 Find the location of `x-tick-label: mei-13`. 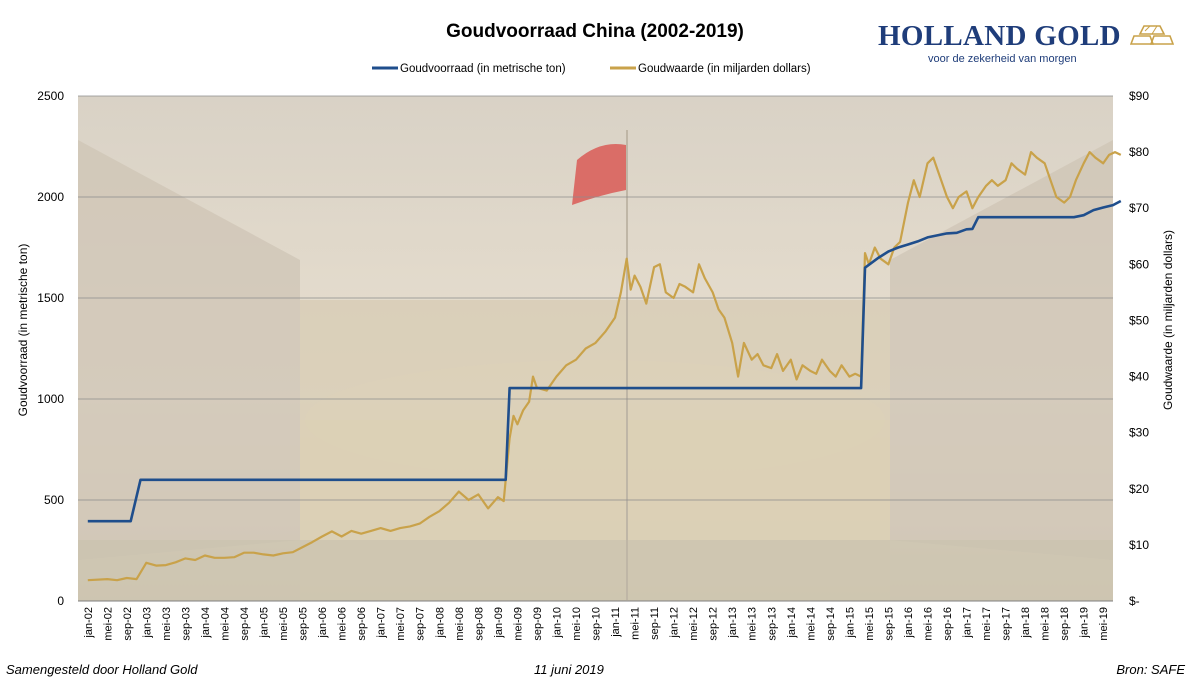

x-tick-label: mei-13 is located at coordinates (753, 624).